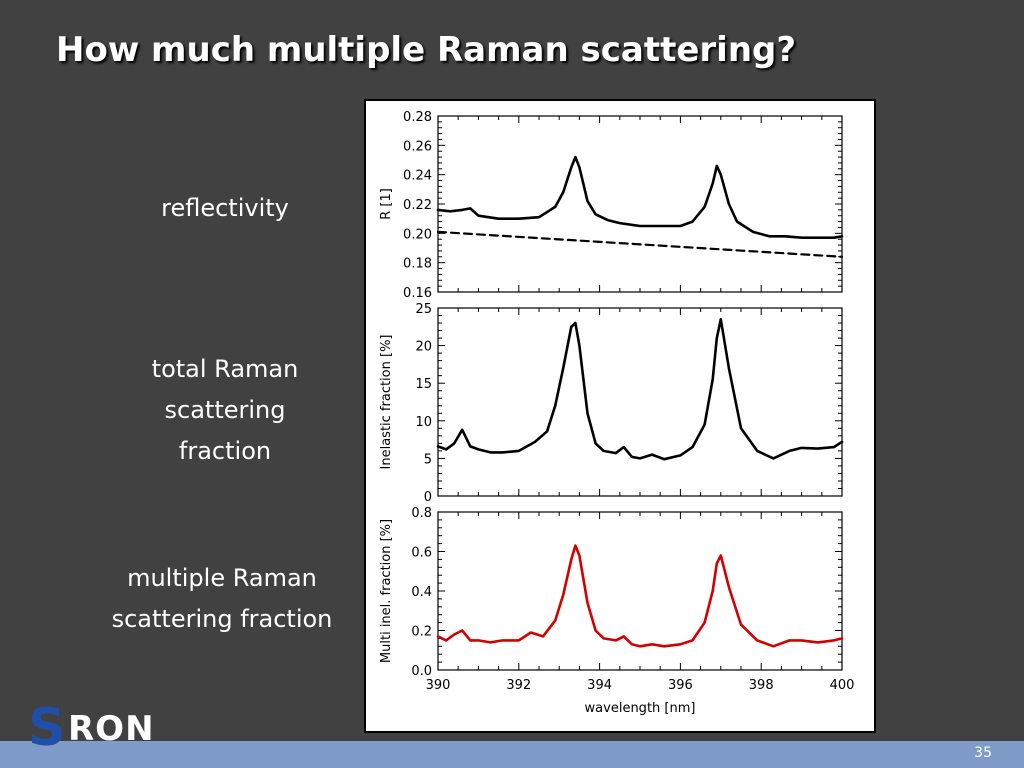 This screenshot has height=768, width=1024. Describe the element at coordinates (386, 204) in the screenshot. I see `panel-1-ylabel: R [1]` at that location.